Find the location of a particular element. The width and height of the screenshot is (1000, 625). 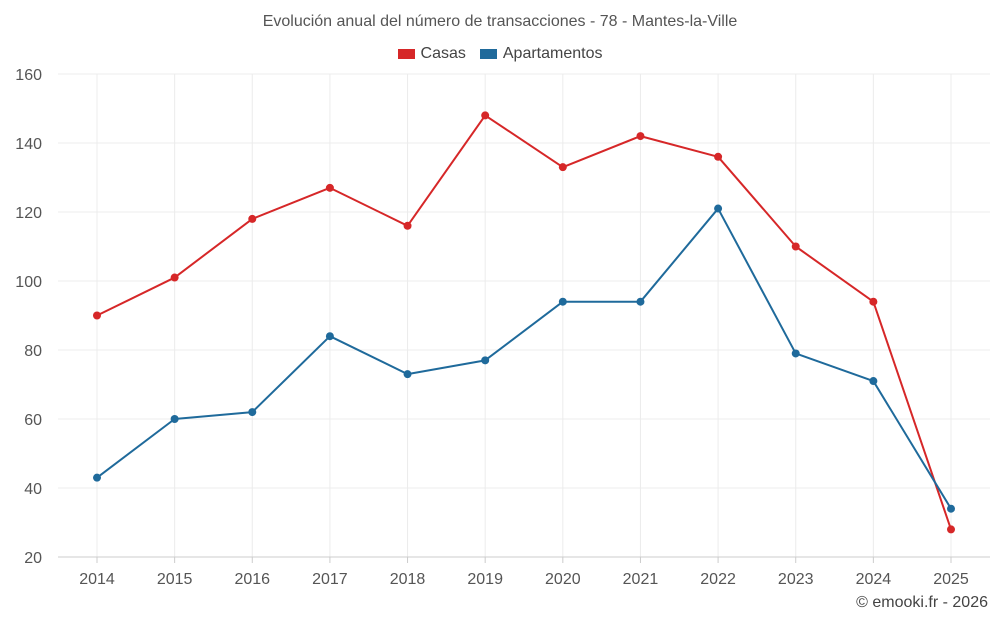

x-tick-label: 2014 is located at coordinates (97, 579).